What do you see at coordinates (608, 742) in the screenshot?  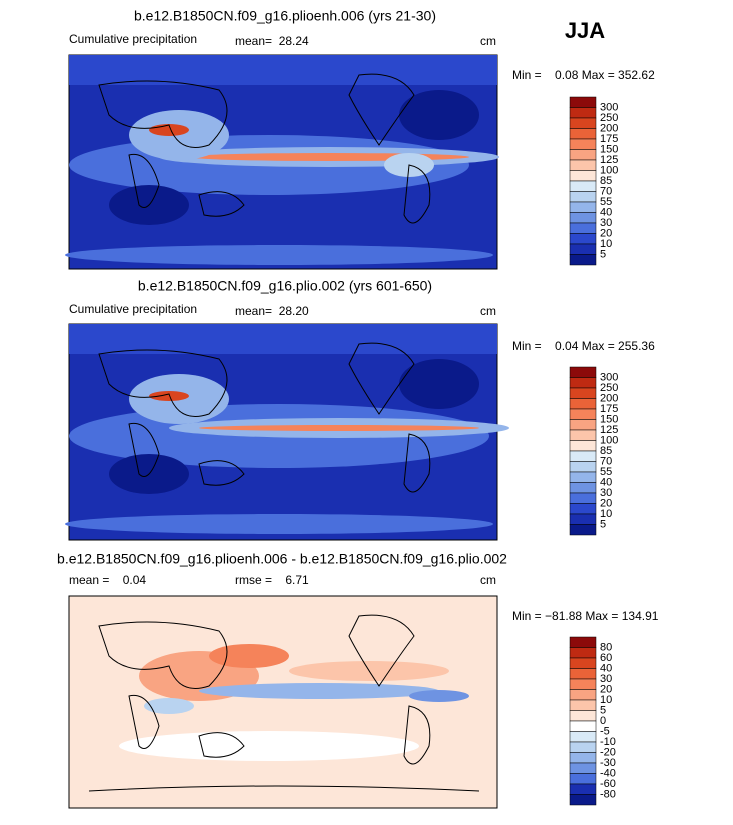 I see `colorbar-label: -10` at bounding box center [608, 742].